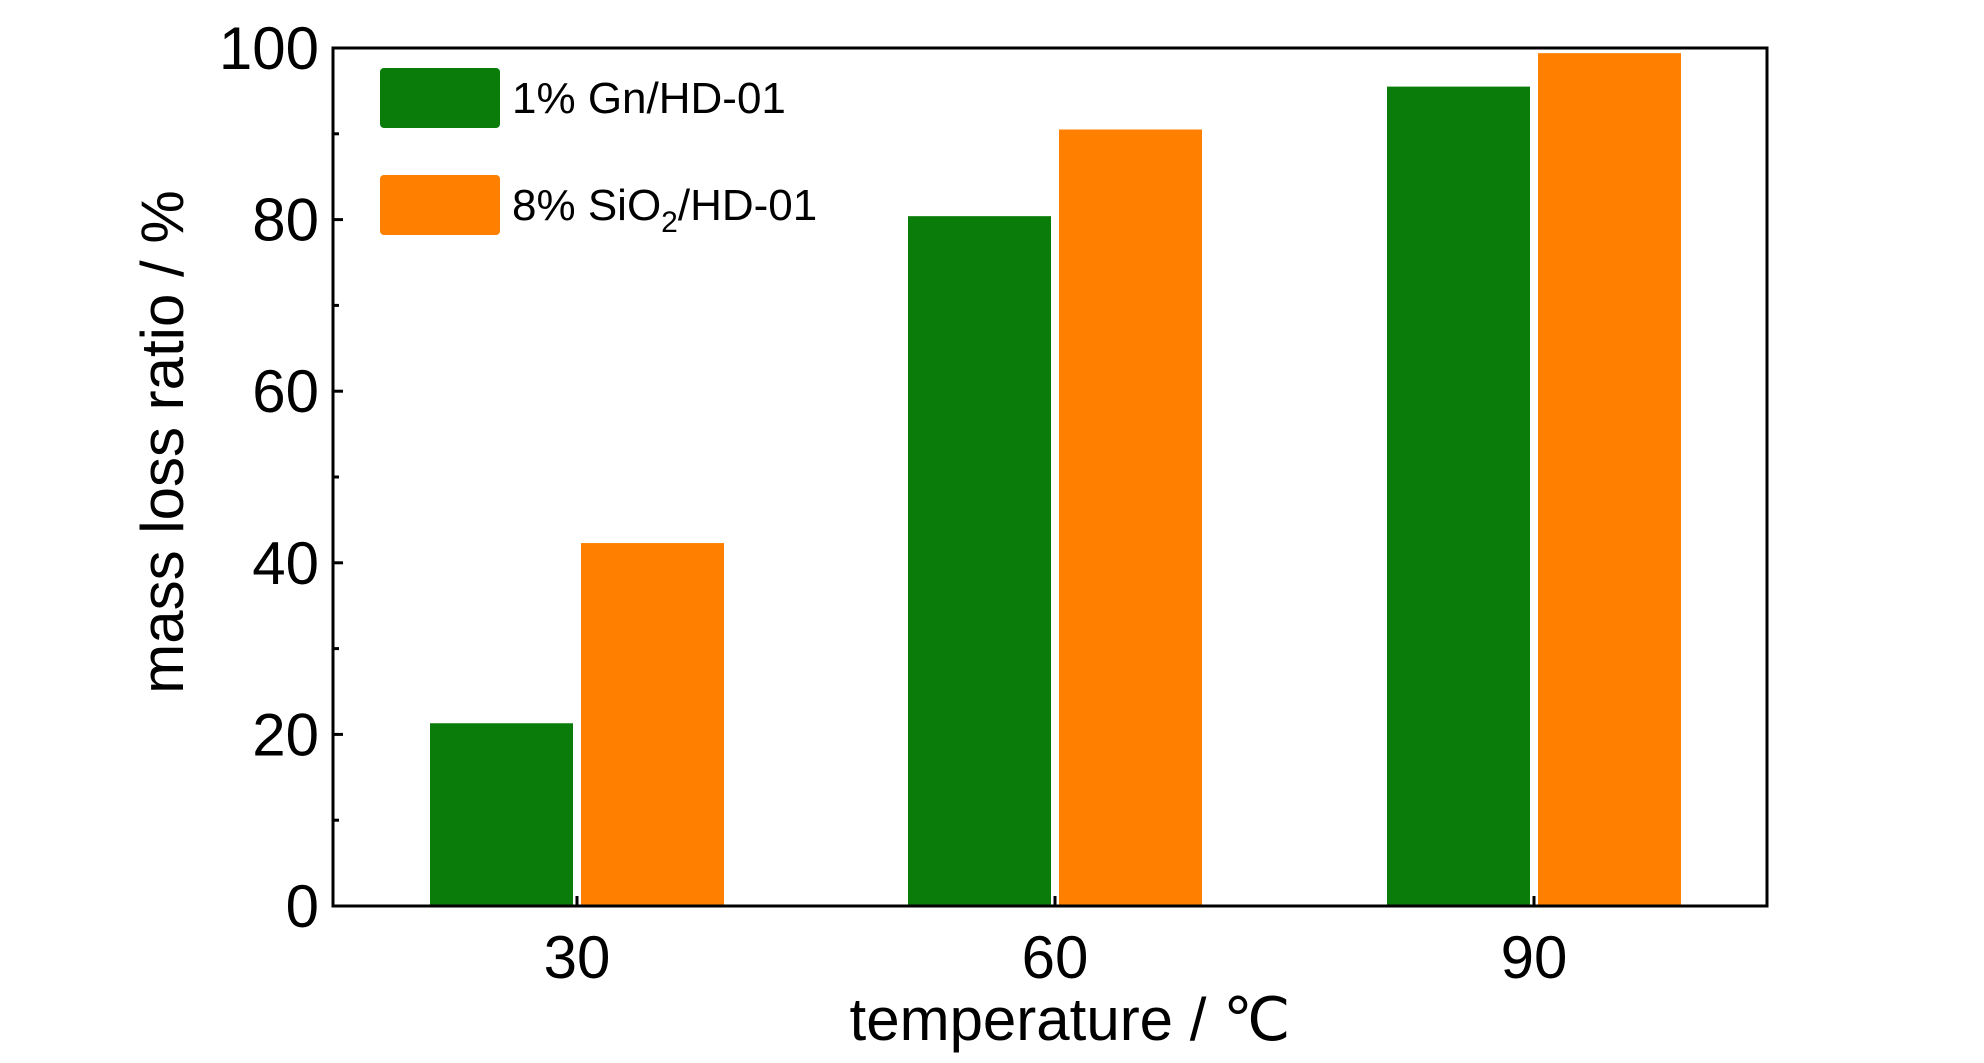 The image size is (1984, 1063). I want to click on y-tick-label: 40, so click(285, 563).